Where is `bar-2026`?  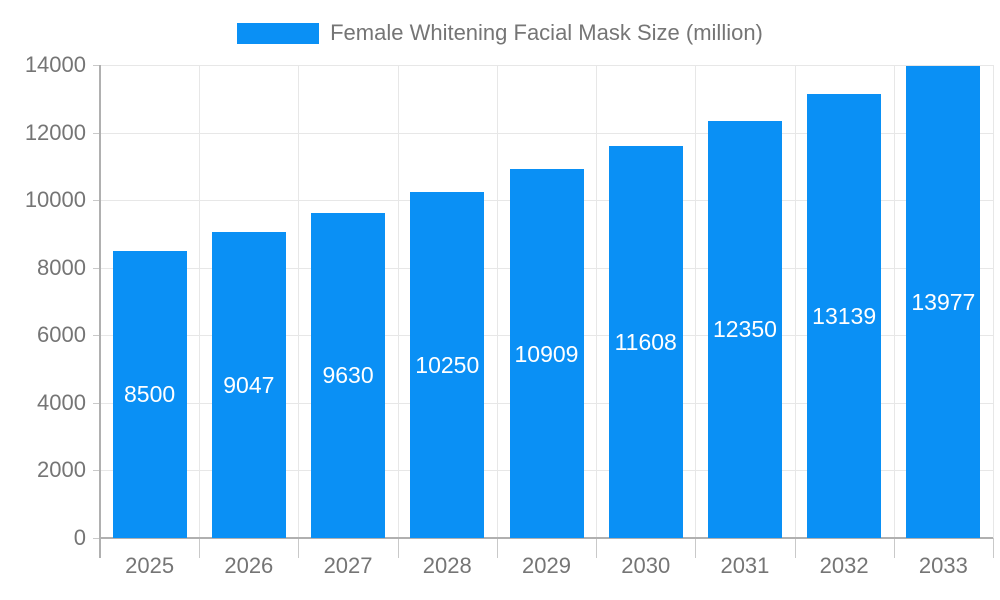
bar-2026 is located at coordinates (248, 385).